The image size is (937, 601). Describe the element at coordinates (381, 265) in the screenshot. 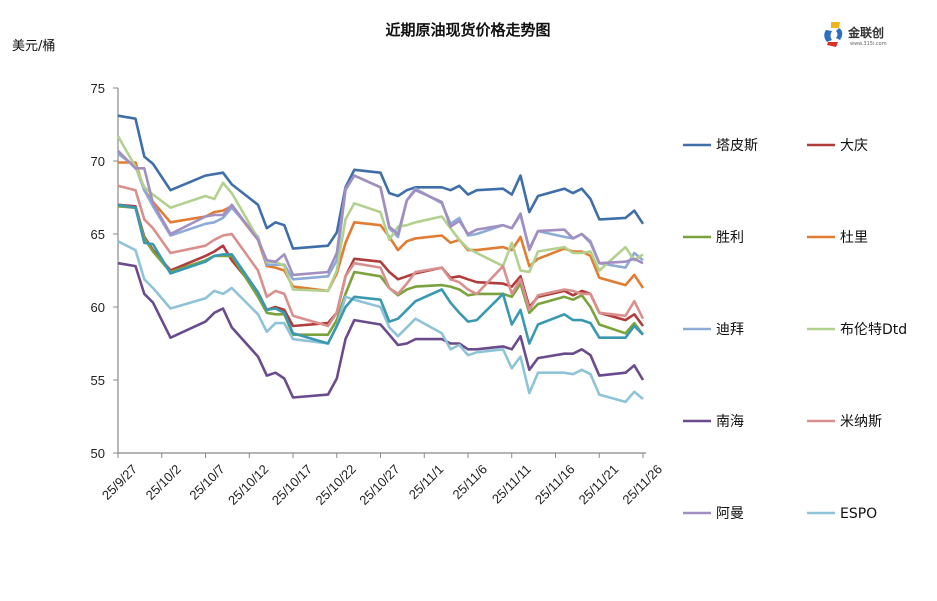

I see `series-line-大庆` at that location.